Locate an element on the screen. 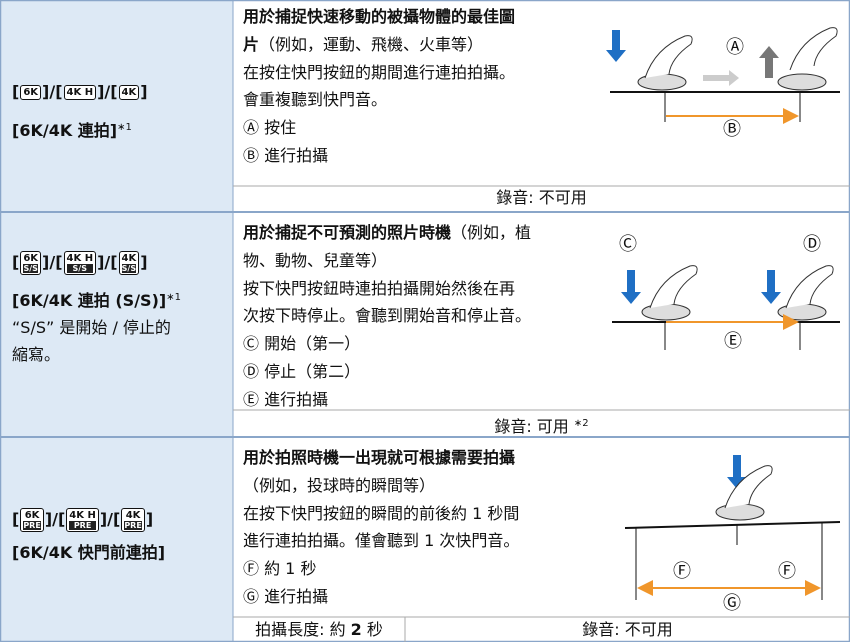 This screenshot has height=642, width=850. mode-icon: 4K is located at coordinates (129, 92).